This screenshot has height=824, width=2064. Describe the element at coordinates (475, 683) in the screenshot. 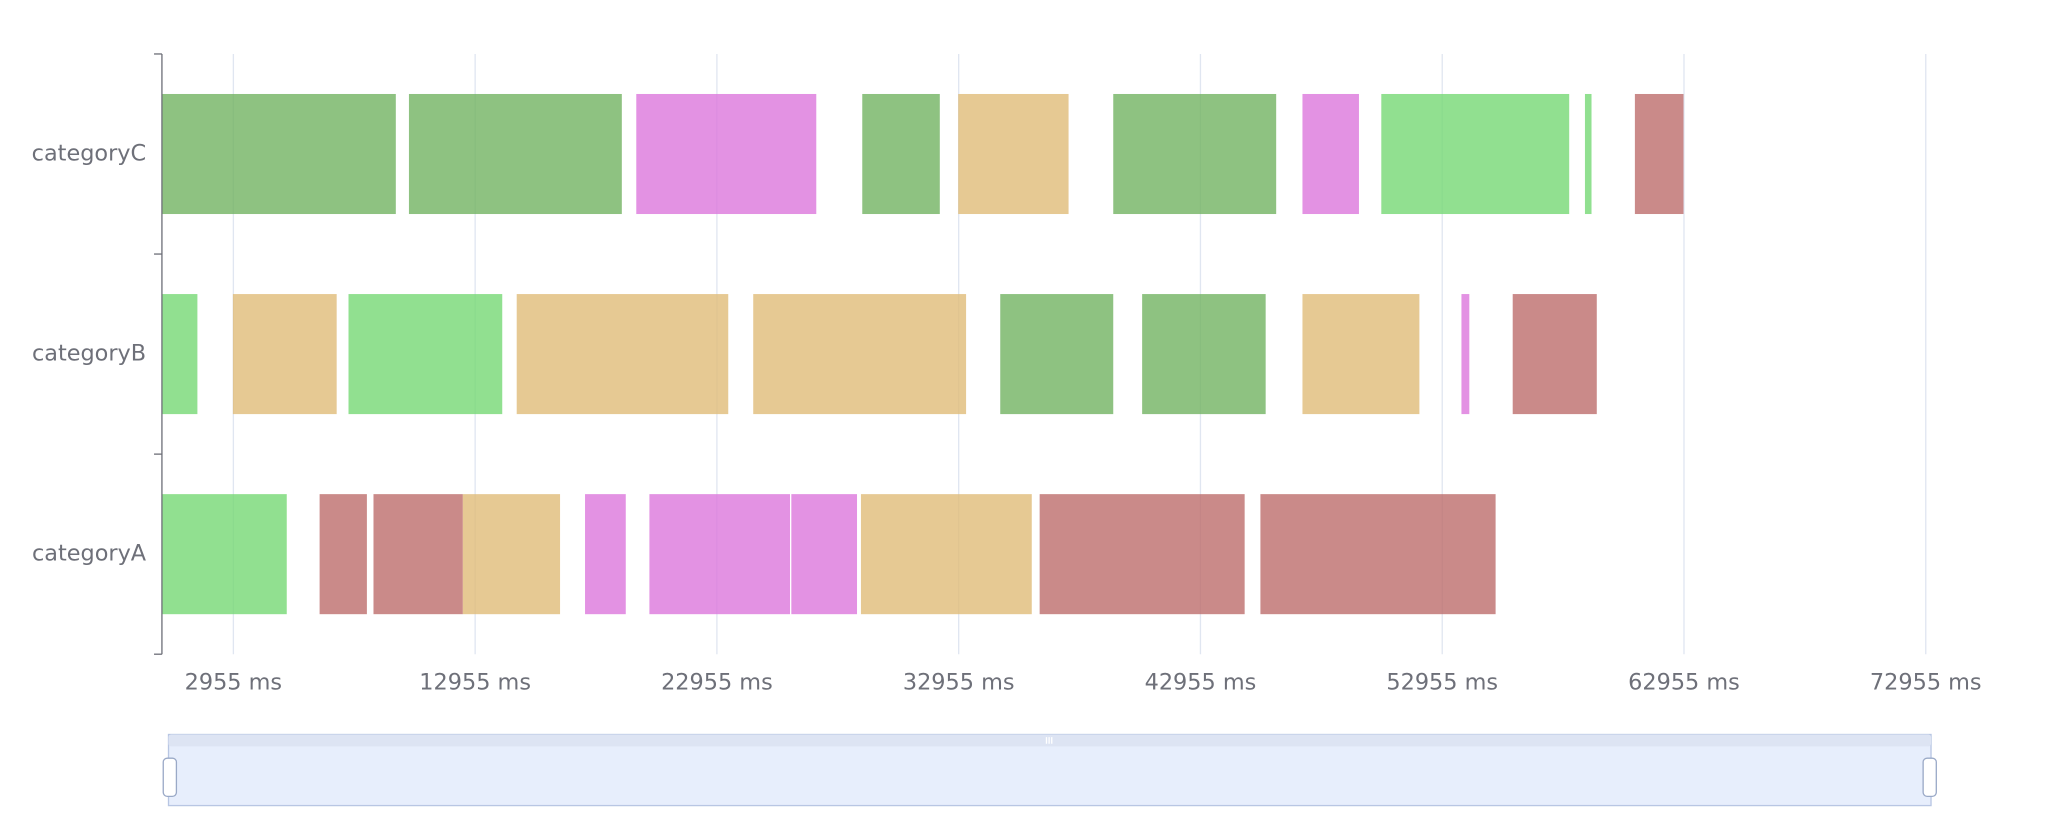

I see `x-tick-label: 12955 ms` at that location.